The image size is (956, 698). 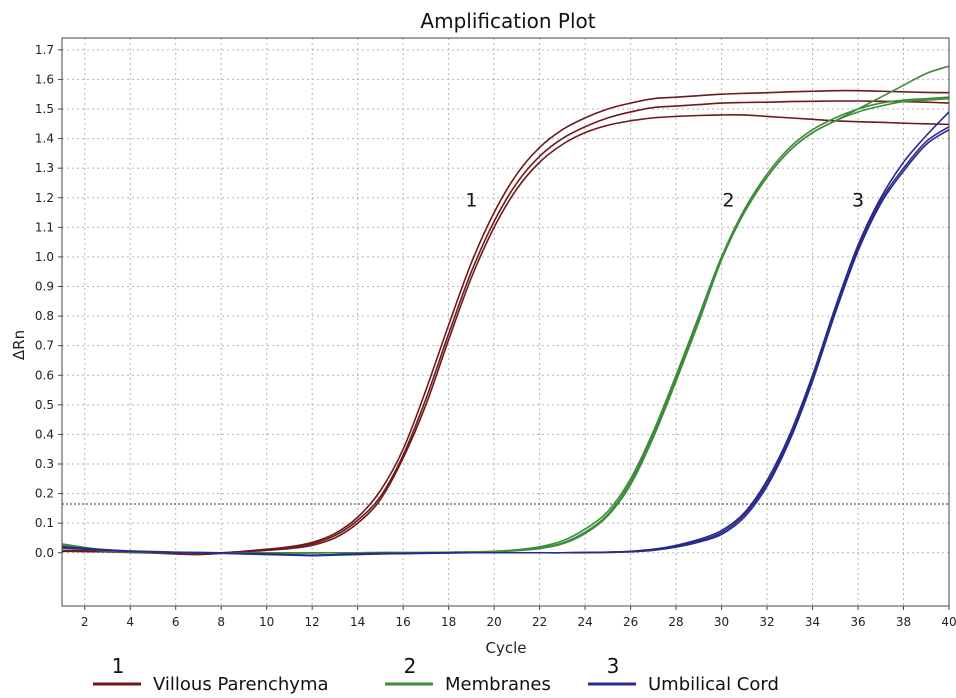 I want to click on x-tick-label: 18, so click(x=448, y=622).